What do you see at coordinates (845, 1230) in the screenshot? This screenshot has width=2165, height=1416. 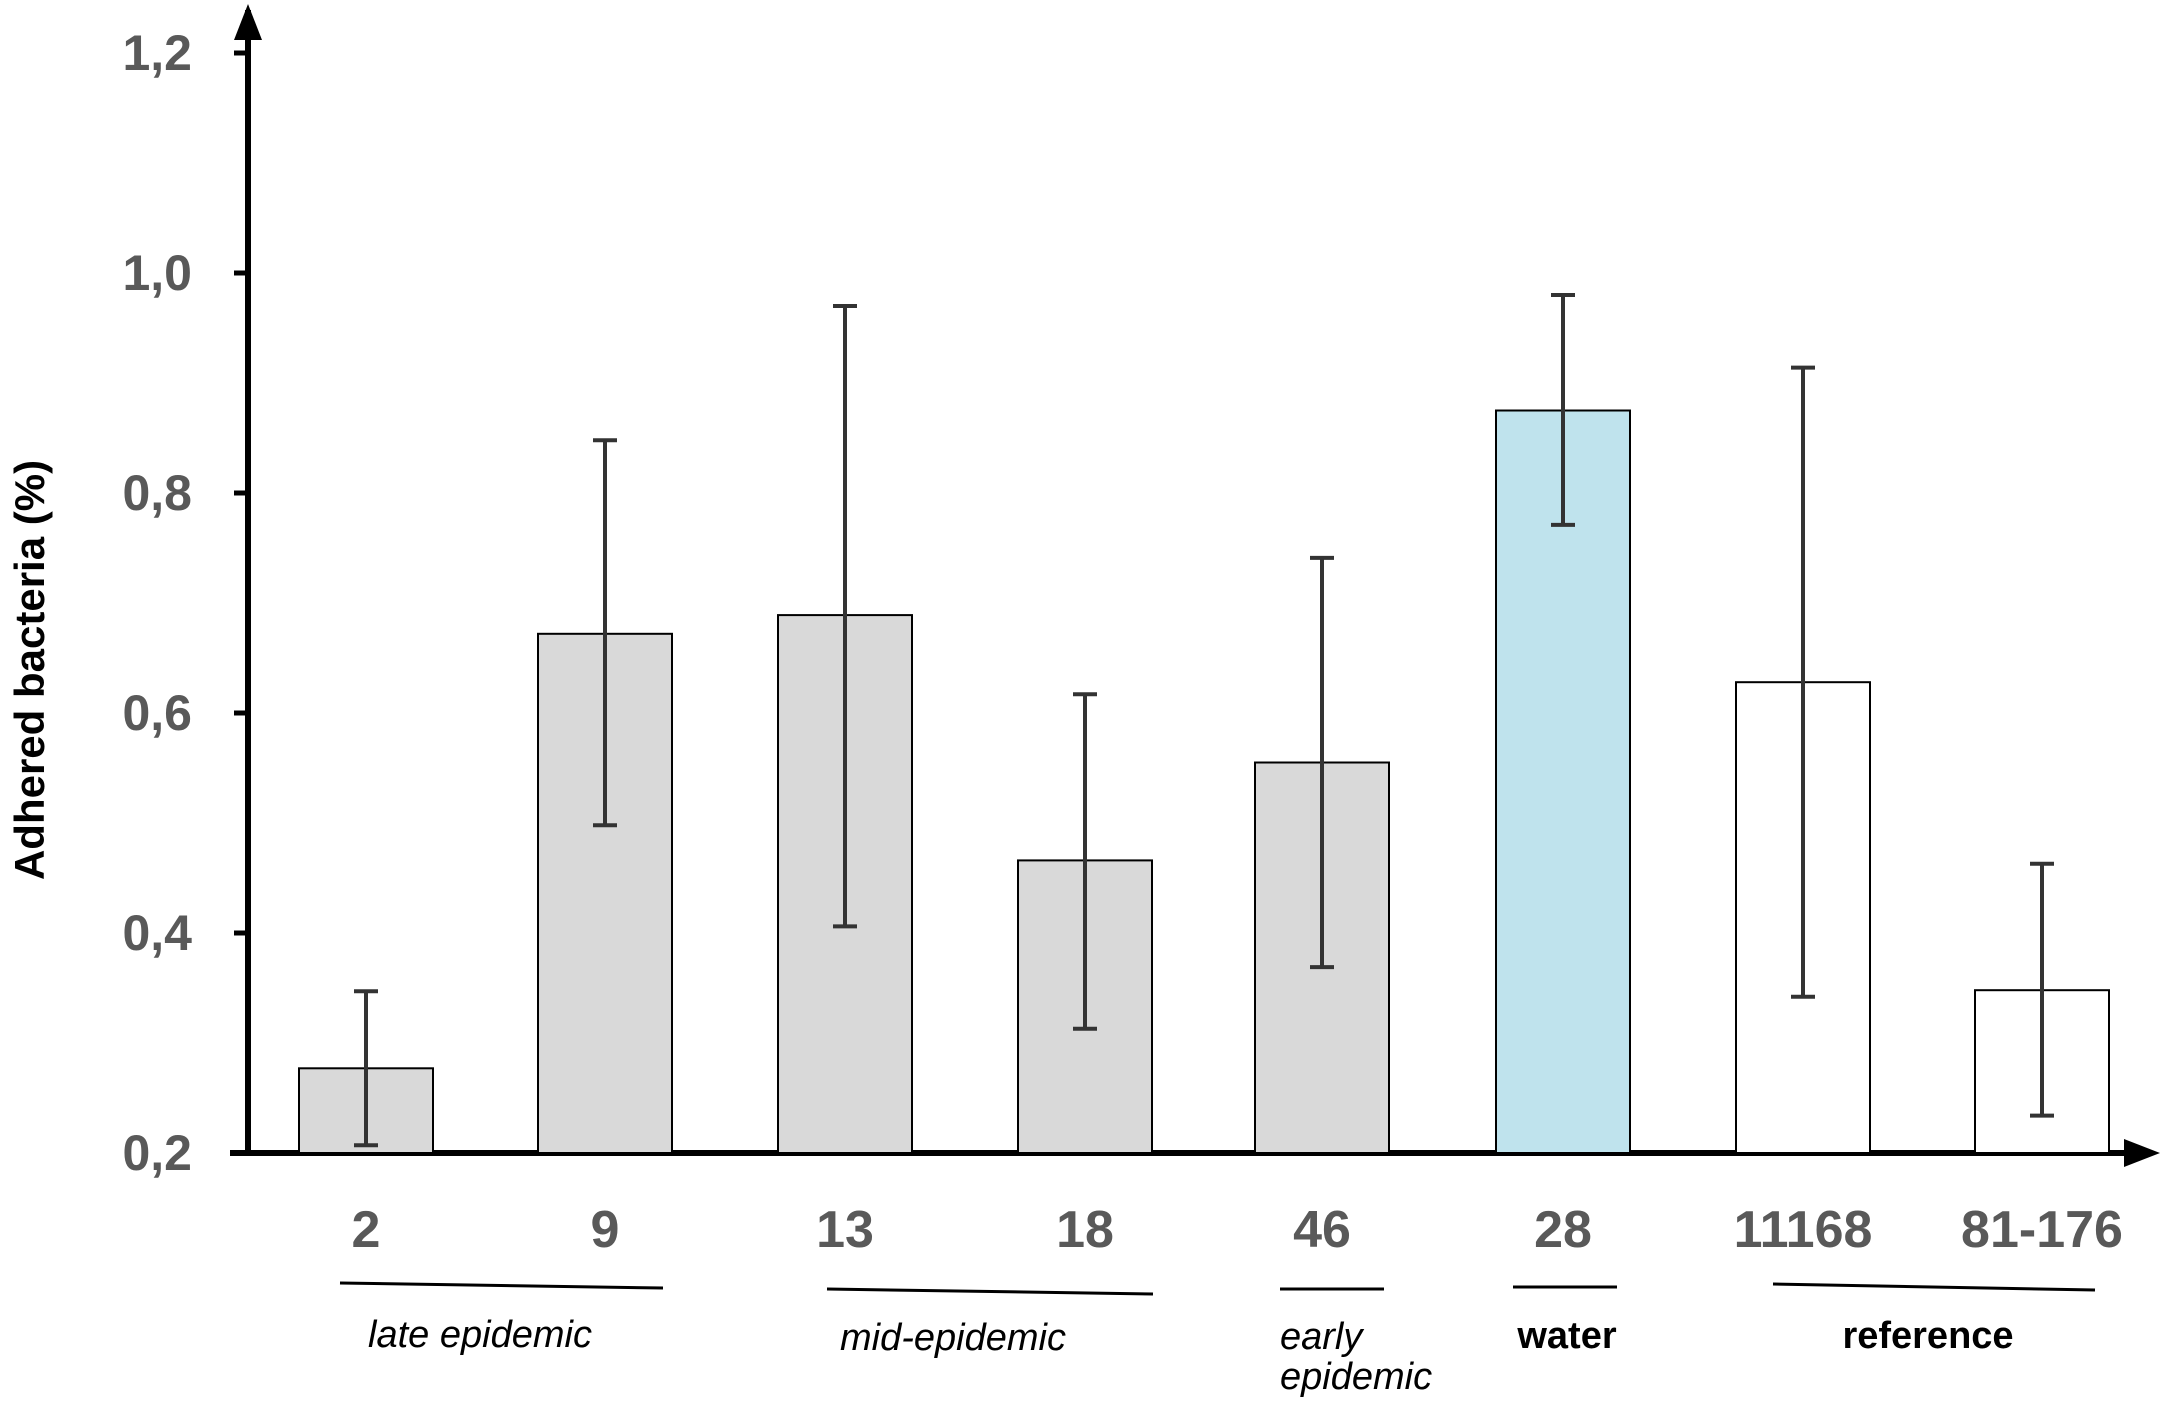 I see `x-tick-label: 13` at bounding box center [845, 1230].